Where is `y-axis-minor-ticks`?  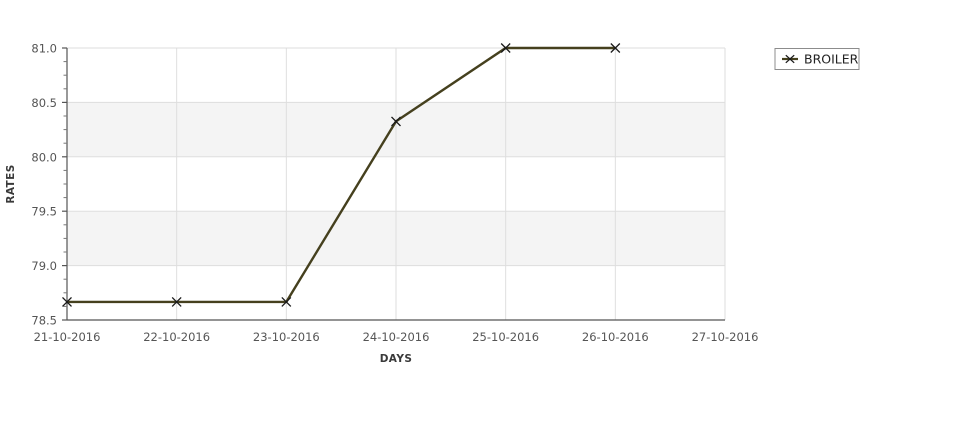
y-axis-minor-ticks is located at coordinates (65, 184).